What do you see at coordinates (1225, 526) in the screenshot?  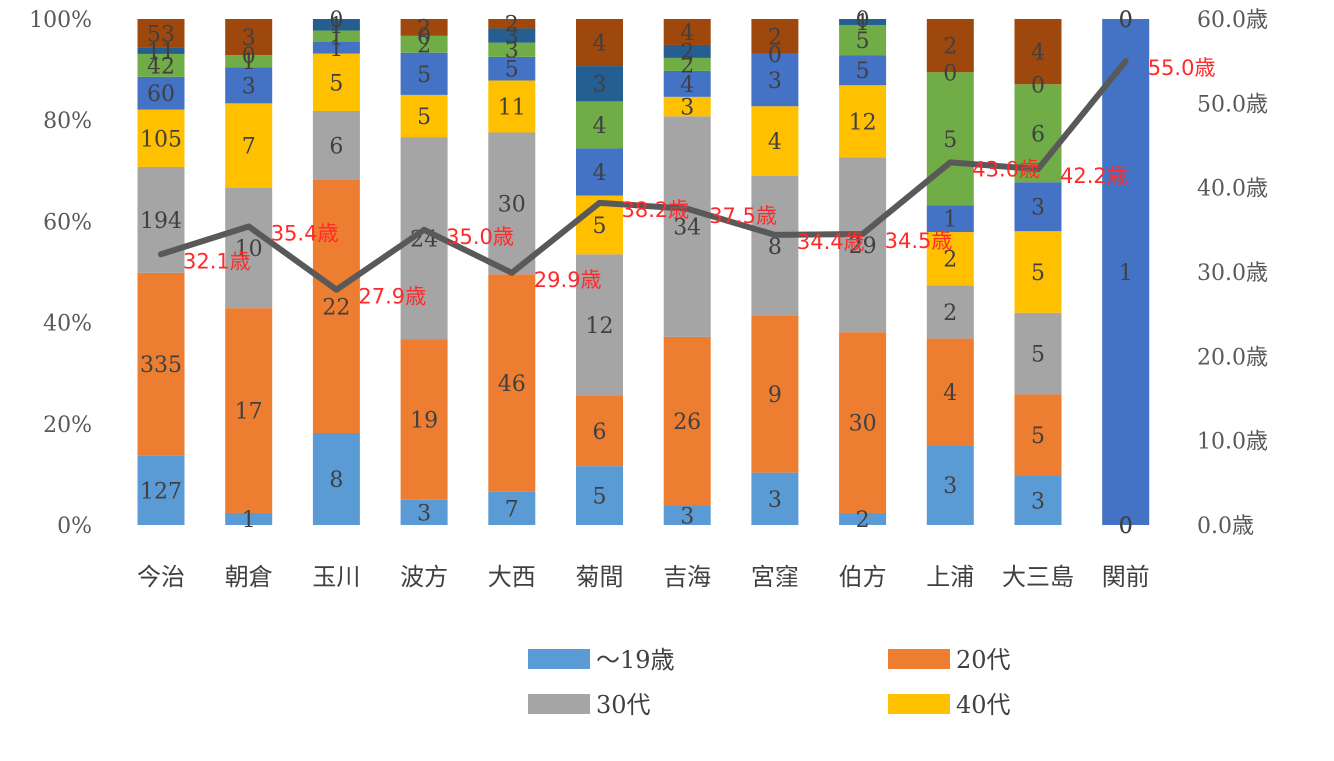 I see `right-axis-tick-label: 0.0歳` at bounding box center [1225, 526].